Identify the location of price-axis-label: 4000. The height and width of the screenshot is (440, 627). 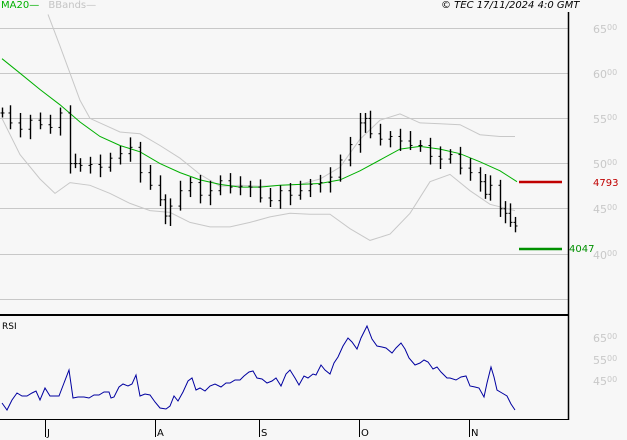
(605, 255).